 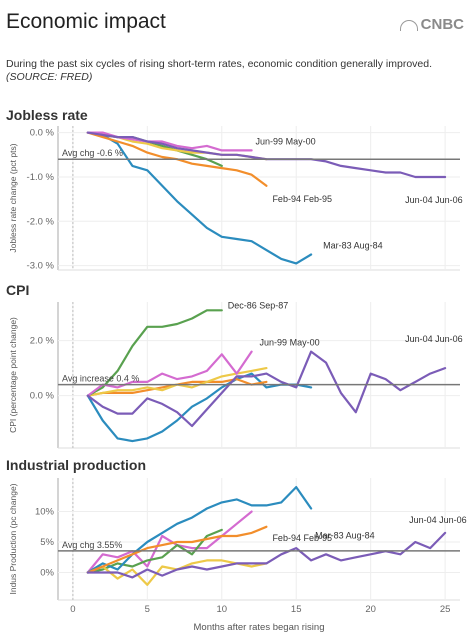 I want to click on industrial-y-axis-label: Indus Production (pc change), so click(x=13, y=538).